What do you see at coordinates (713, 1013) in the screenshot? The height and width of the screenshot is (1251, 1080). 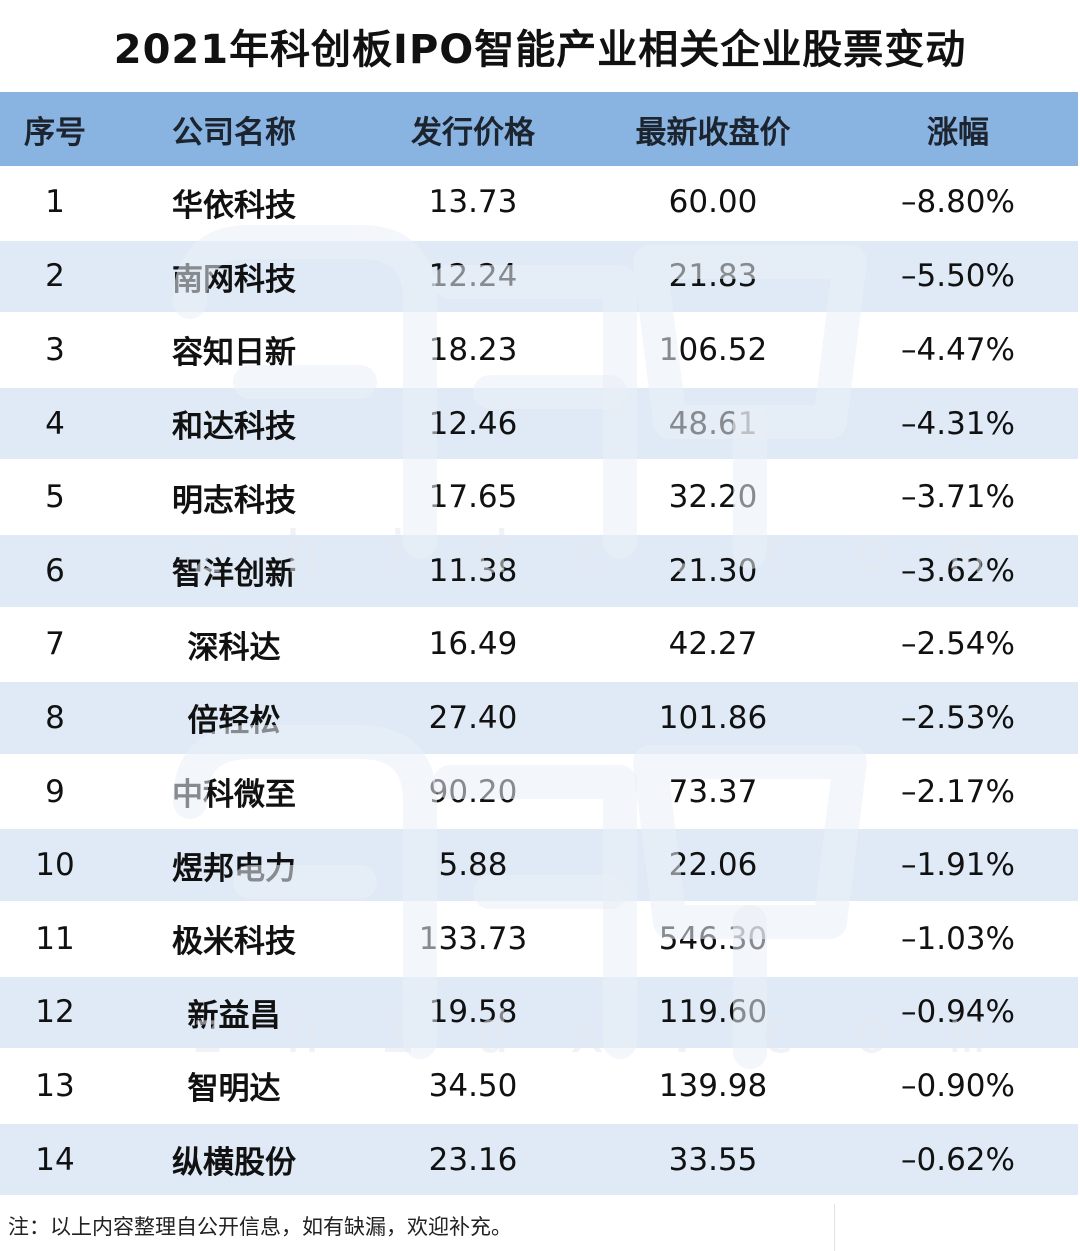 I see `cell-latest-close: 119.60` at bounding box center [713, 1013].